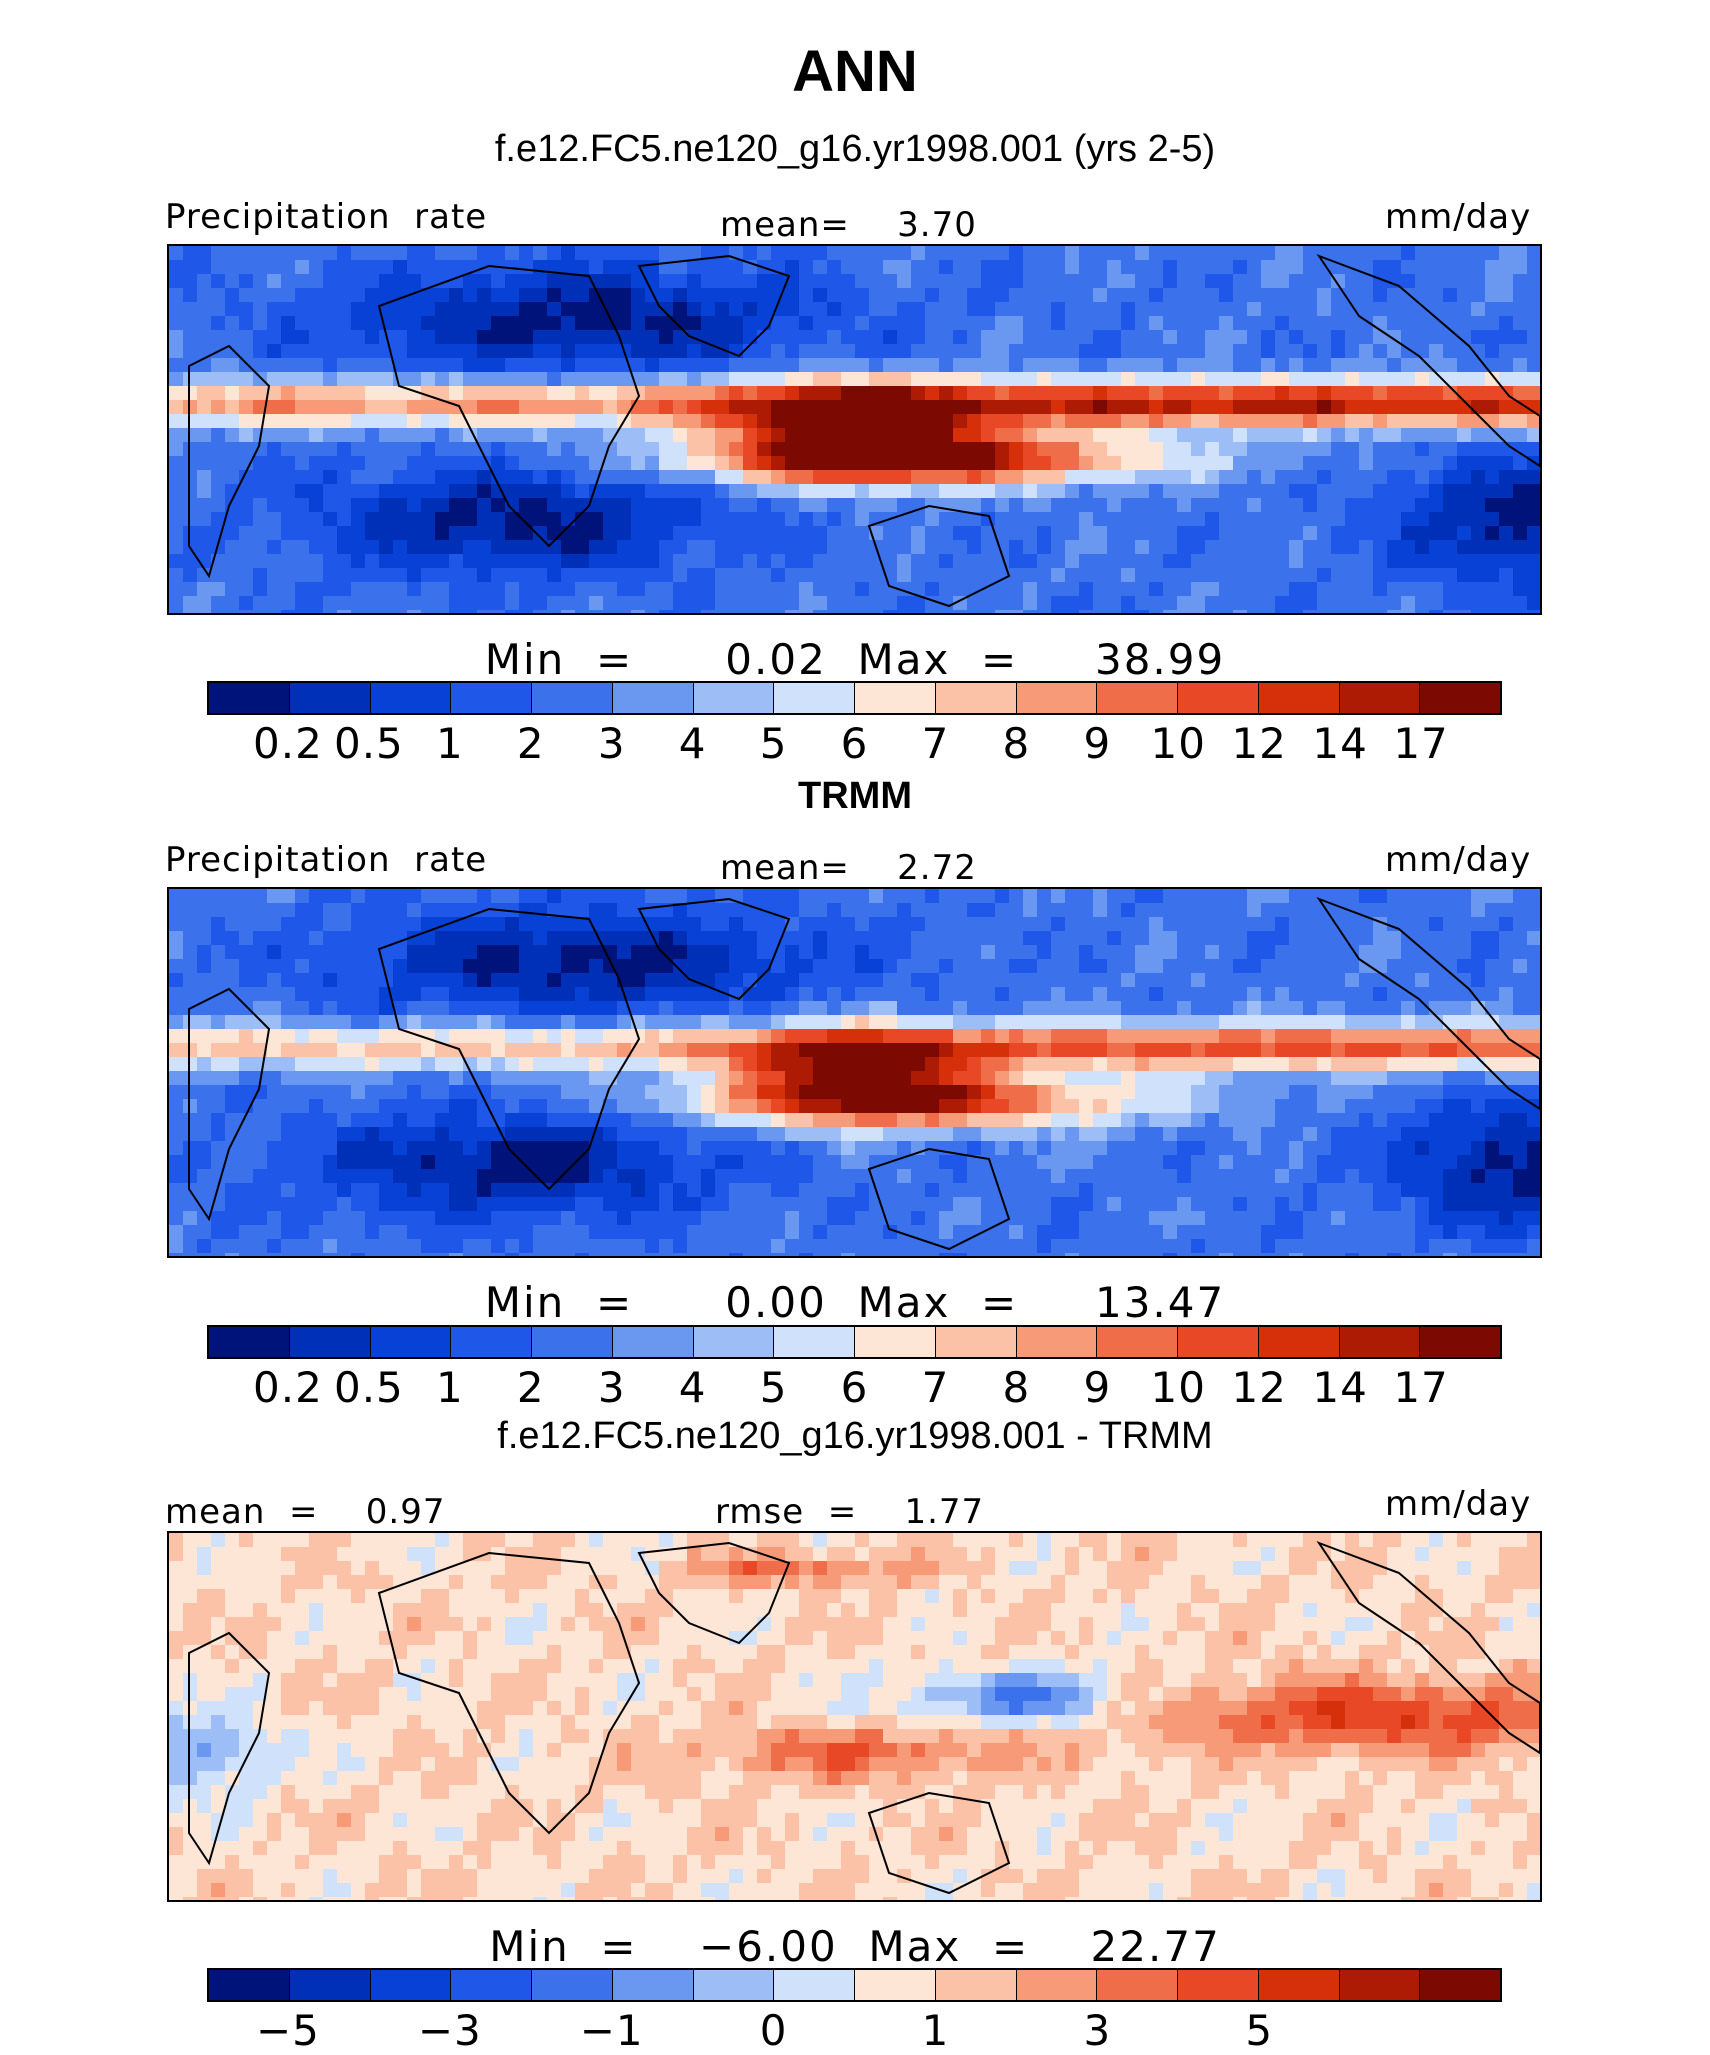  What do you see at coordinates (1458, 860) in the screenshot?
I see `panel-2-units-label: mm/day` at bounding box center [1458, 860].